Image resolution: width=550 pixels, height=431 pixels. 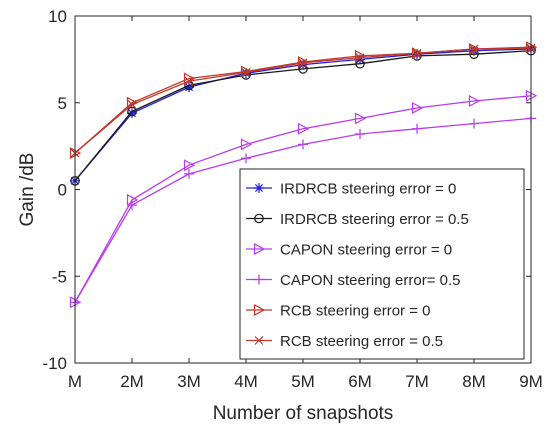 What do you see at coordinates (62, 190) in the screenshot?
I see `y-tick-label: 0` at bounding box center [62, 190].